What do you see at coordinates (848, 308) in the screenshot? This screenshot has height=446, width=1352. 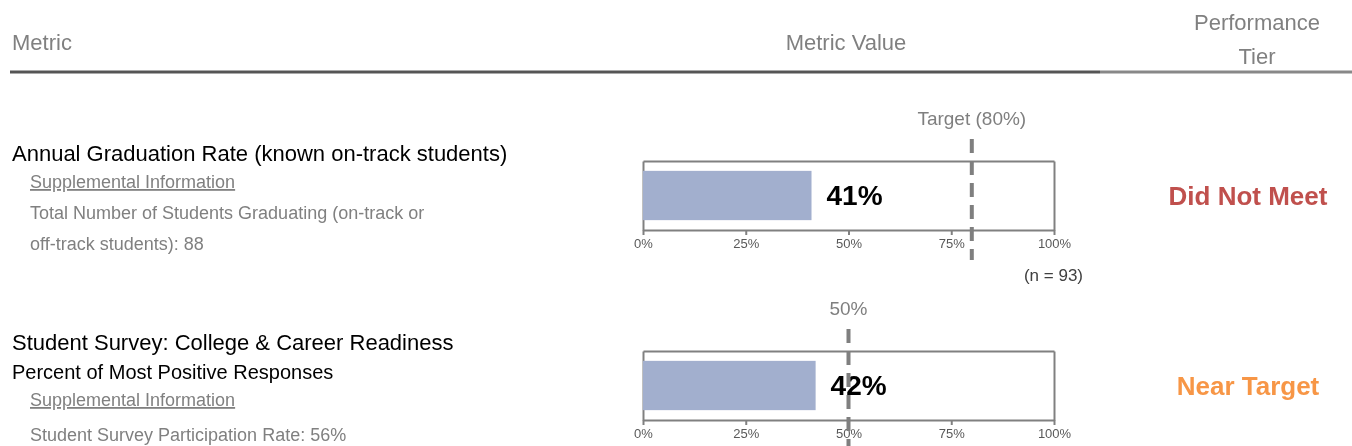 I see `ref-line-label: 50%` at bounding box center [848, 308].